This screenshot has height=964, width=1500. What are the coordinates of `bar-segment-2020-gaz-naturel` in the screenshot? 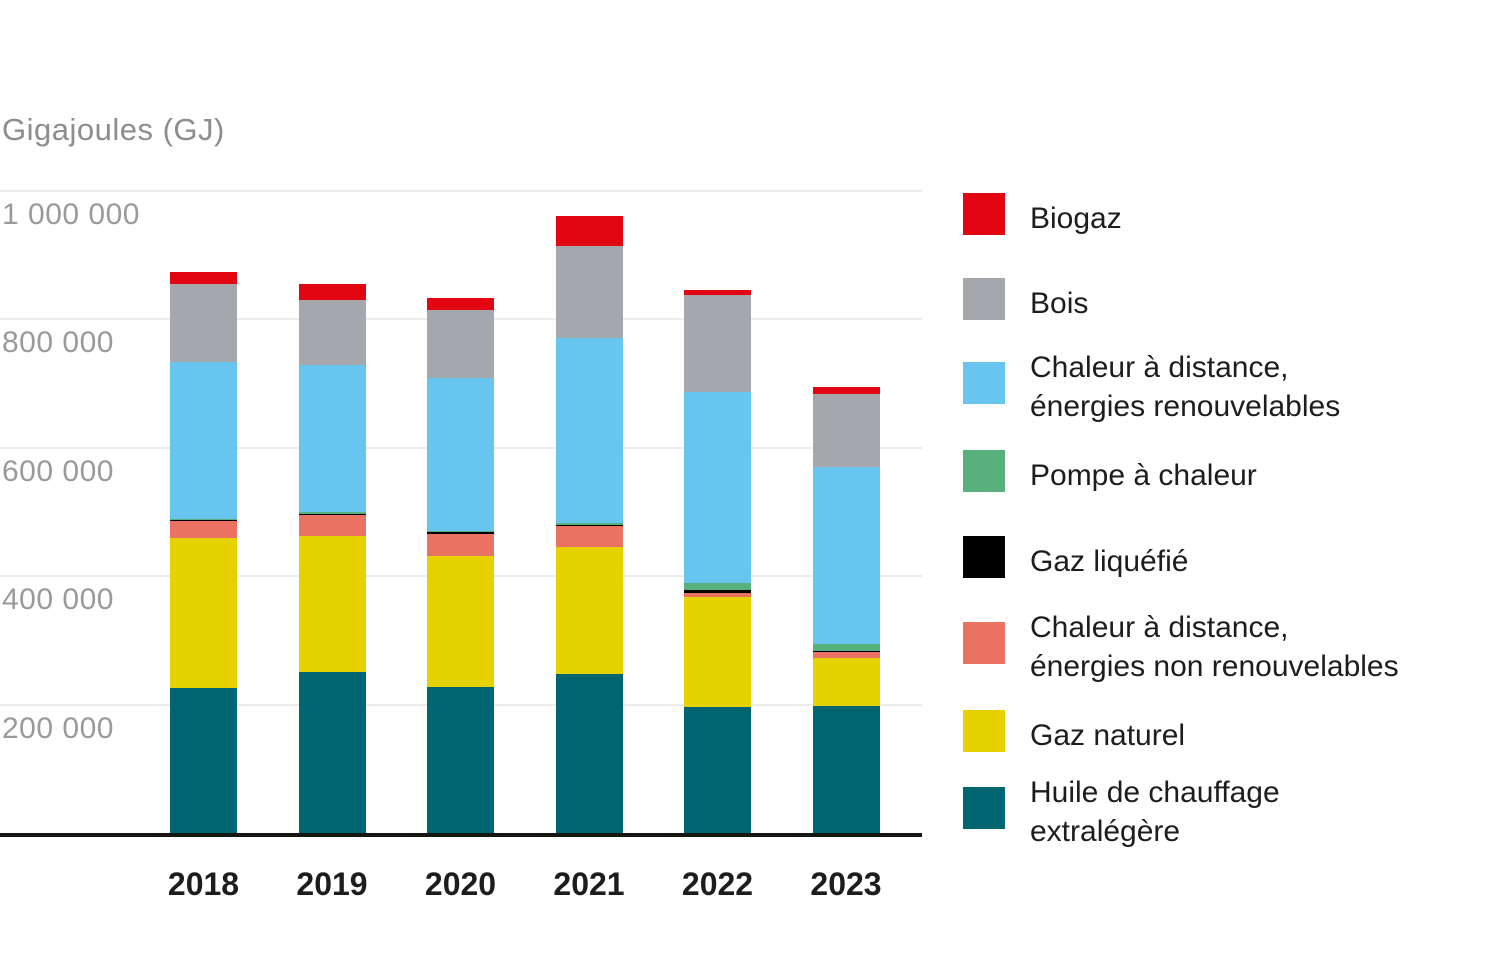 It's located at (460, 622).